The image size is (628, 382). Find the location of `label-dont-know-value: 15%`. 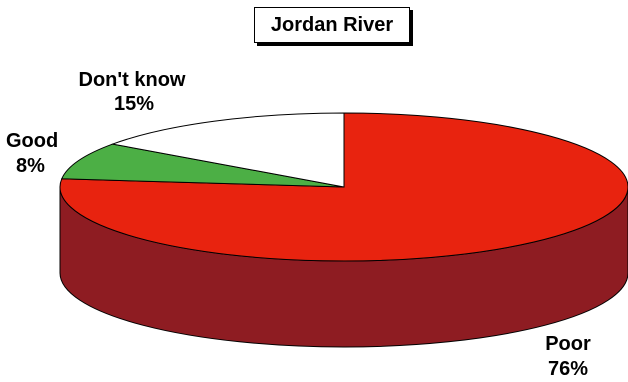

label-dont-know-value: 15% is located at coordinates (134, 104).